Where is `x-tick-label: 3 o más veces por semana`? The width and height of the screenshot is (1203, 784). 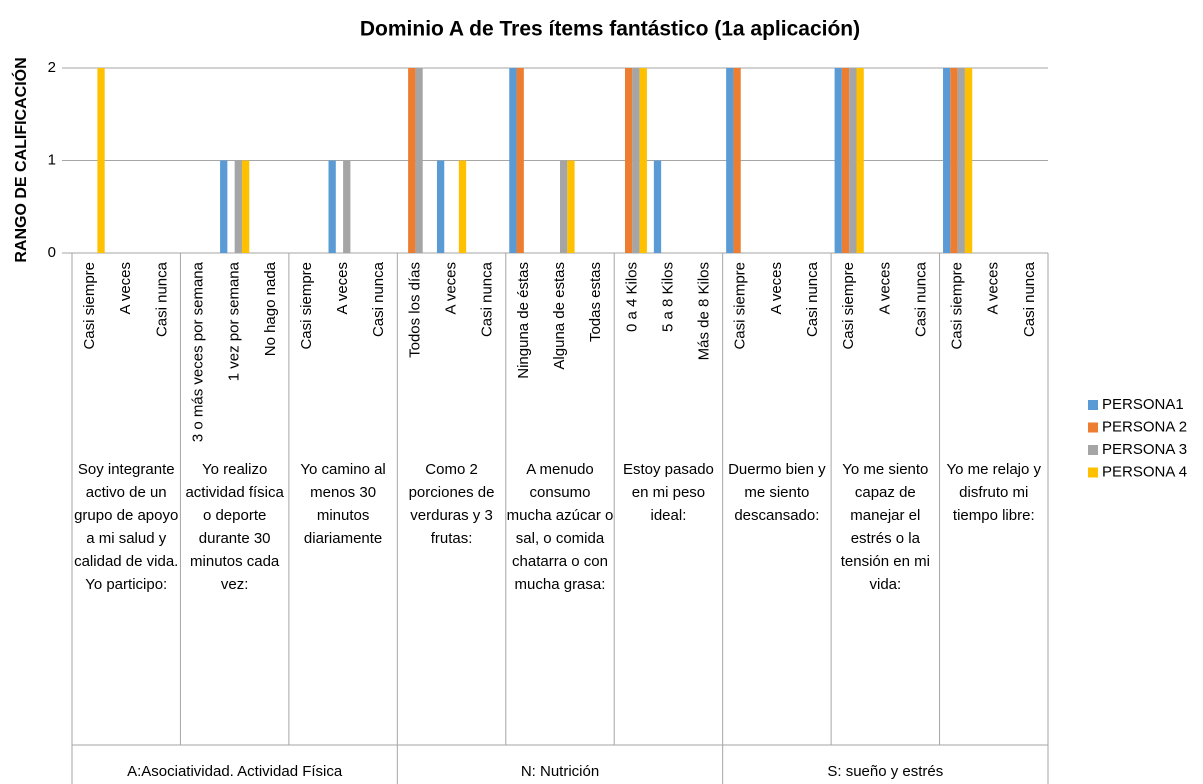
x-tick-label: 3 o más veces por semana is located at coordinates (197, 351).